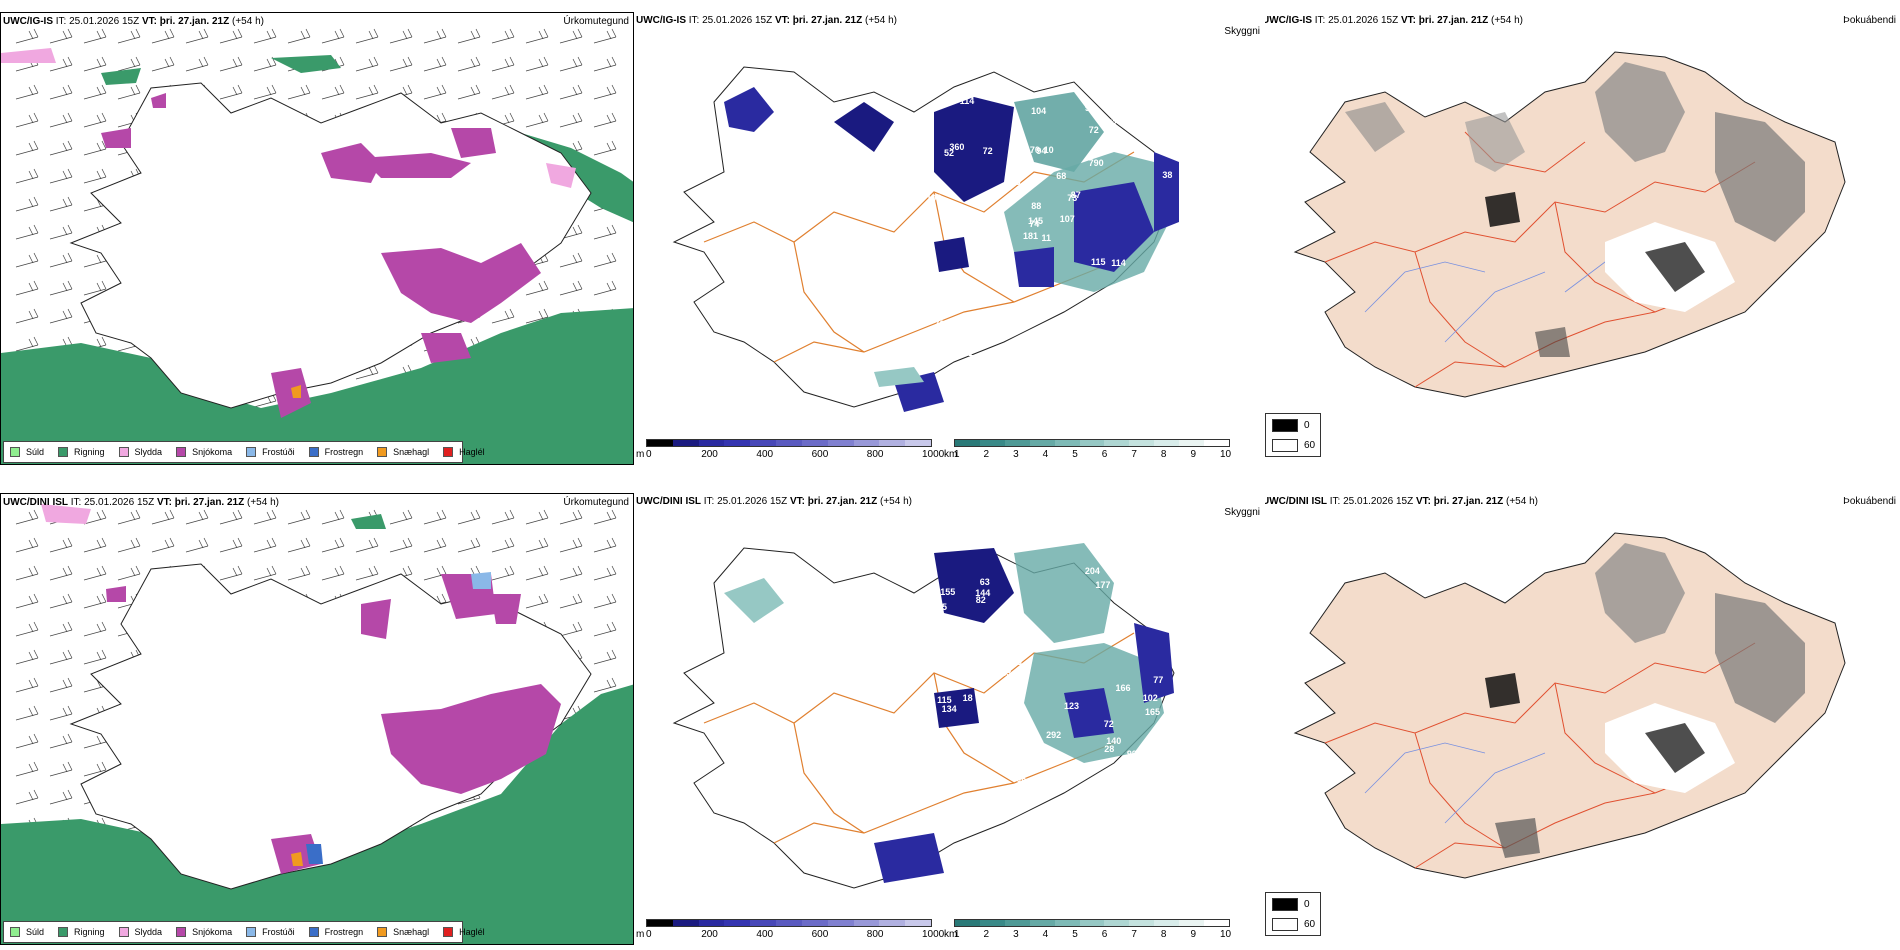 Image resolution: width=1900 pixels, height=950 pixels. I want to click on visibility-value-label: 95, so click(992, 297).